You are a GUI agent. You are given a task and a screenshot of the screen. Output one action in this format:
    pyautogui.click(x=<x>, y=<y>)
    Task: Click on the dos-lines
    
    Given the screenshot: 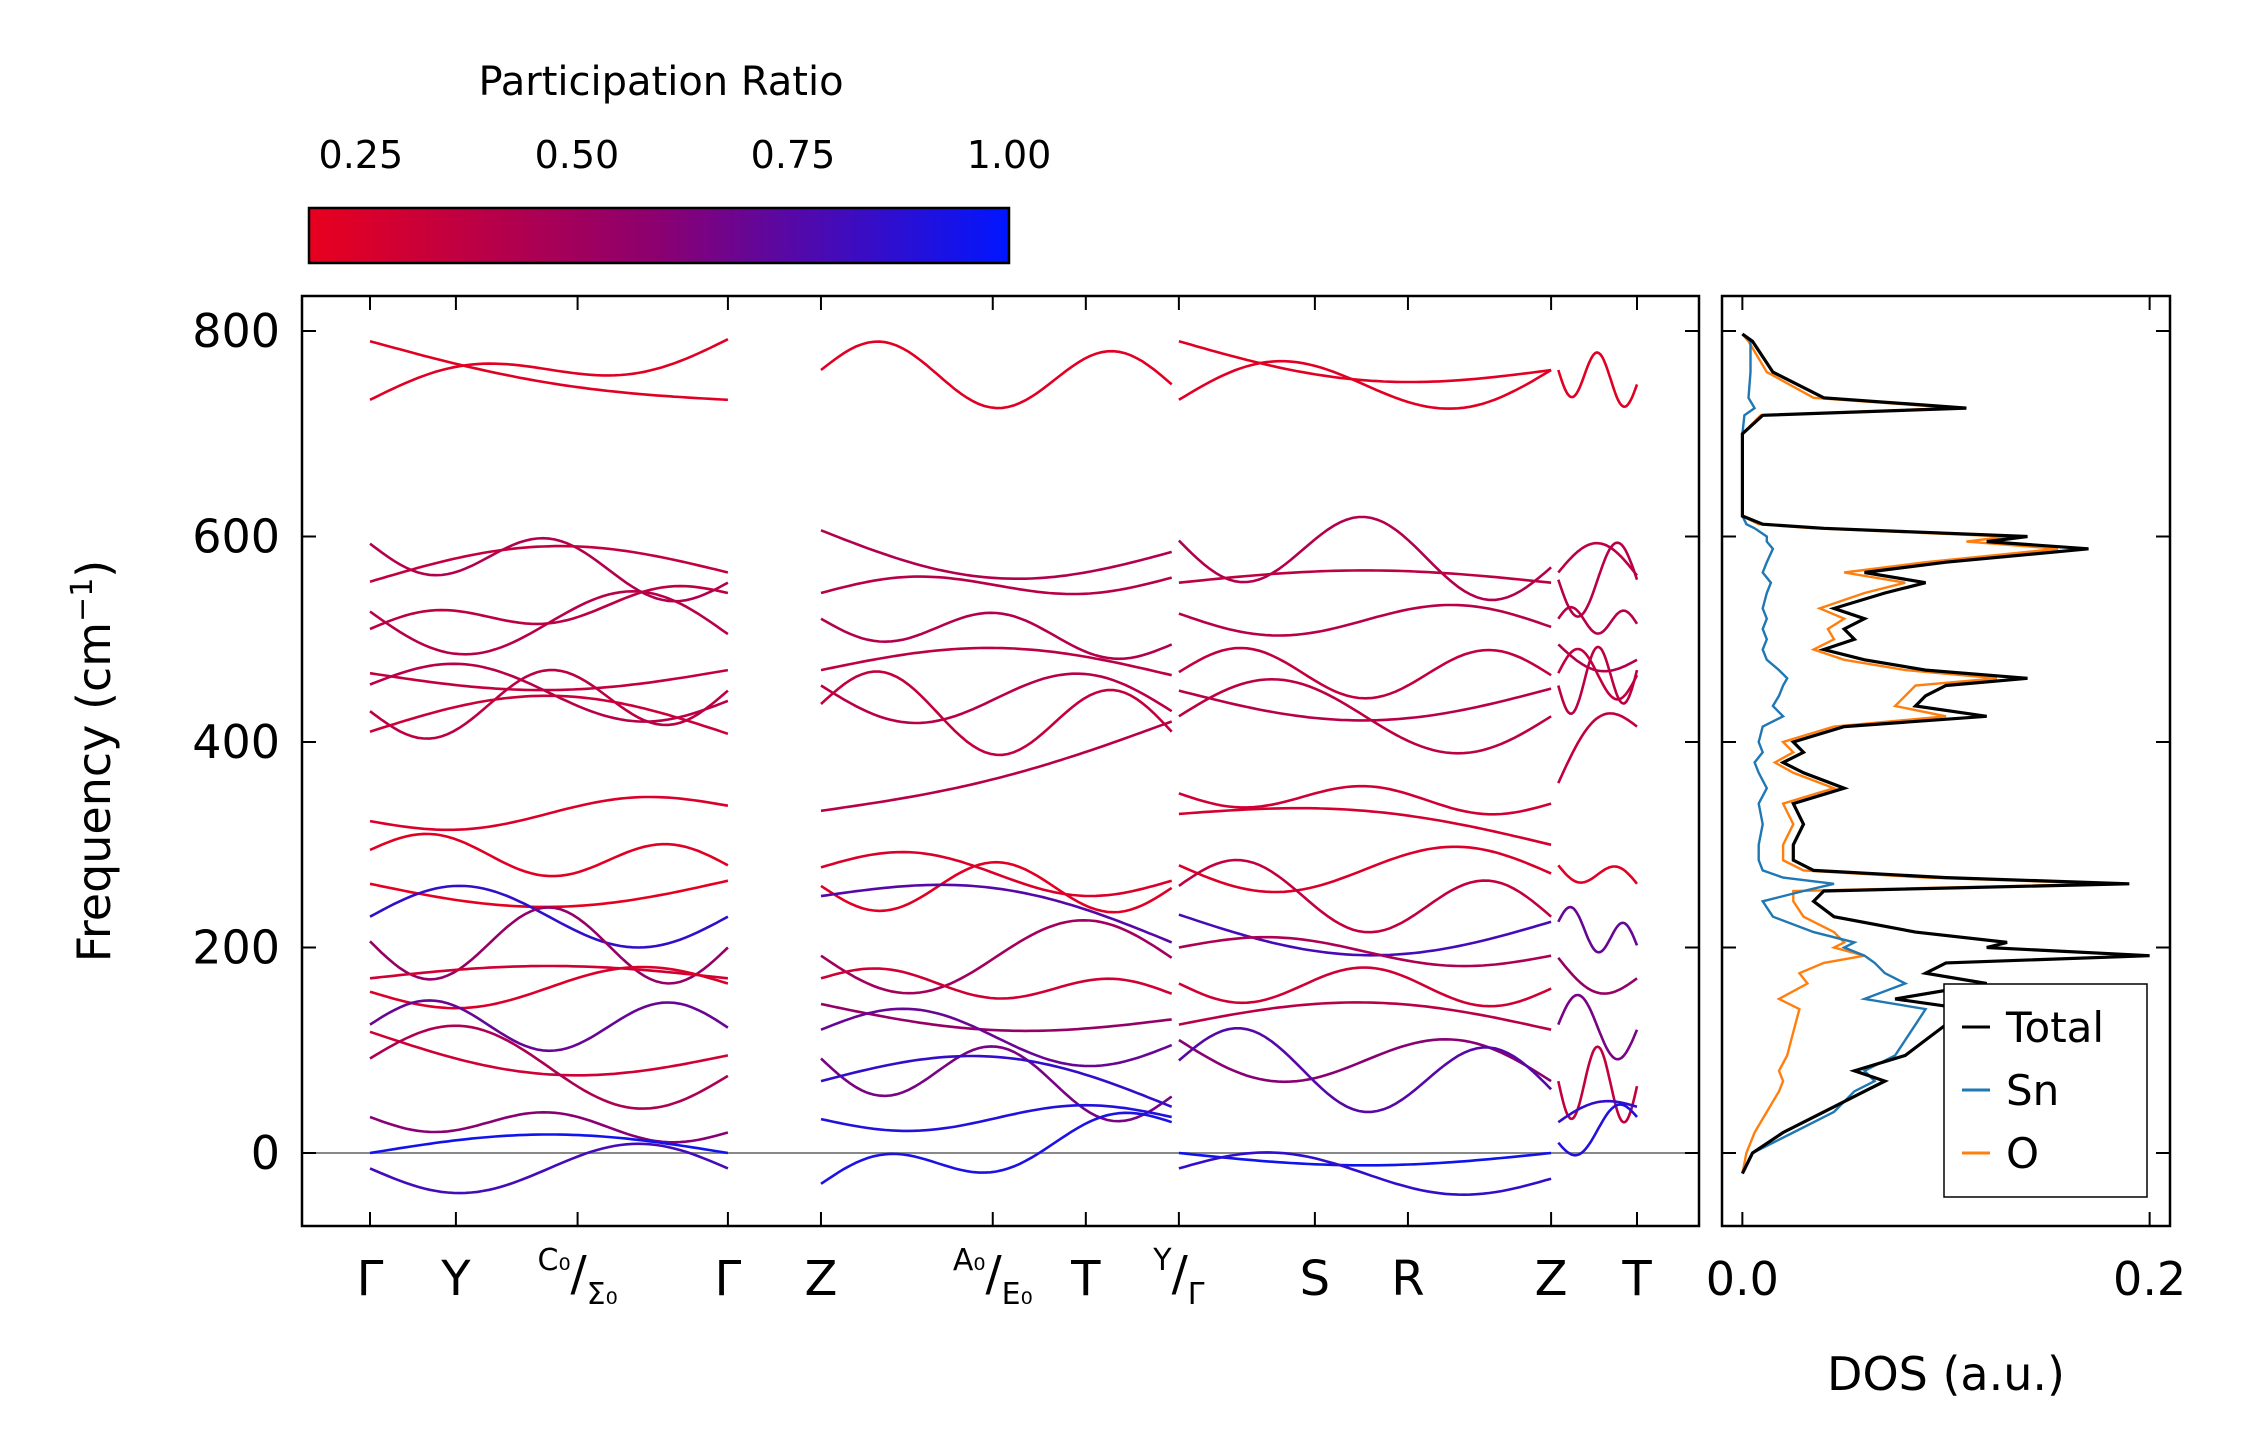 What is the action you would take?
    pyautogui.click(x=1945, y=753)
    